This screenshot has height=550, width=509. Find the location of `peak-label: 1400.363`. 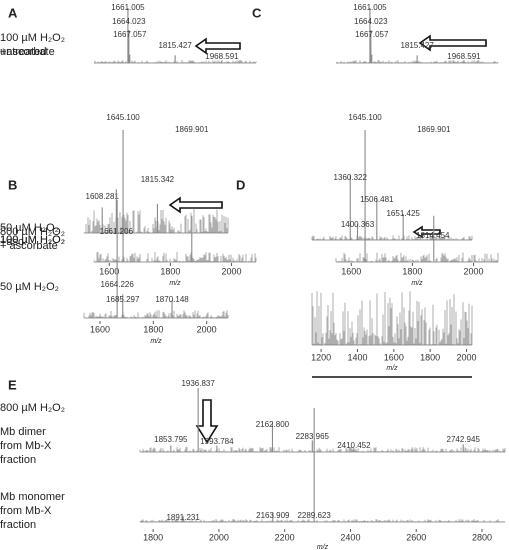

peak-label: 1400.363 is located at coordinates (358, 224).